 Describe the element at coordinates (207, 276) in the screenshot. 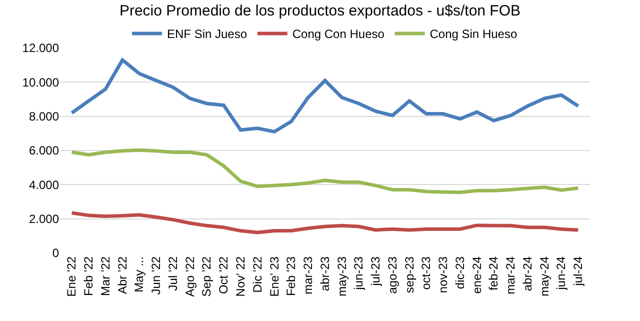

I see `x-tick-label: Sep '22` at that location.